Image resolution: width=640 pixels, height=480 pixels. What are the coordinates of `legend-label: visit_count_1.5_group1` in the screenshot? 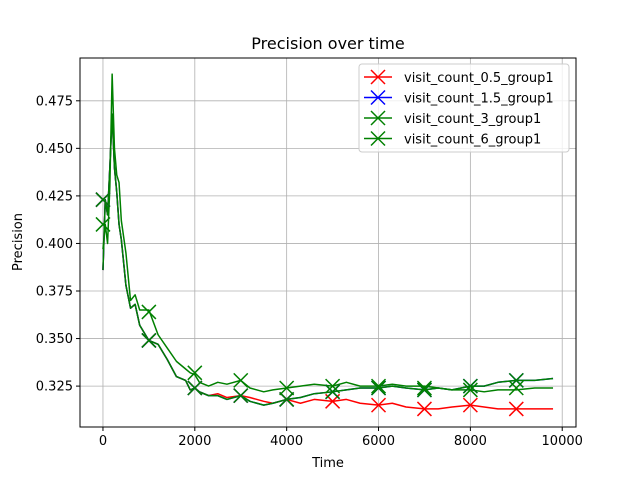 It's located at (479, 99).